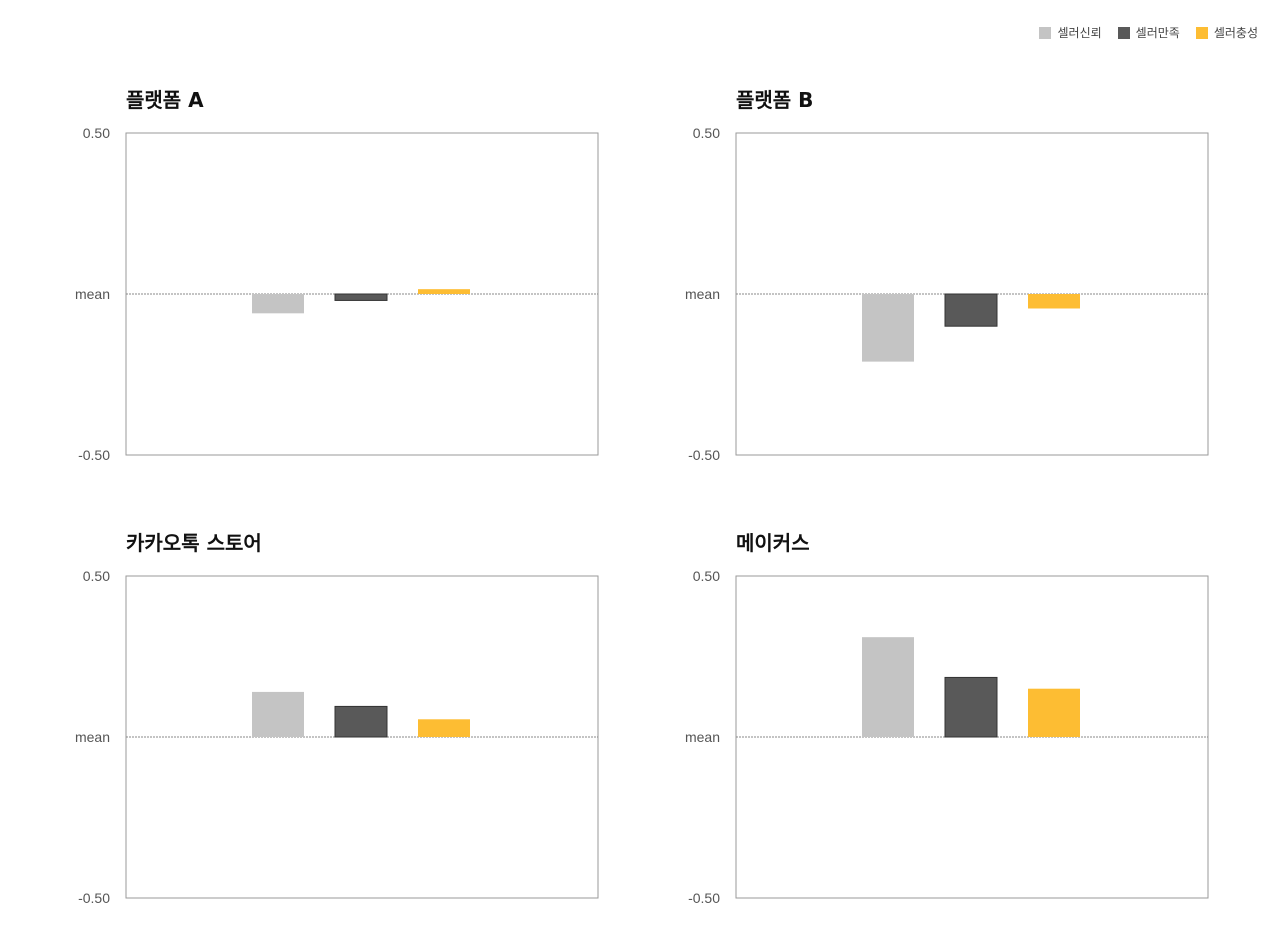  I want to click on chart-title: 플랫폼 A, so click(165, 100).